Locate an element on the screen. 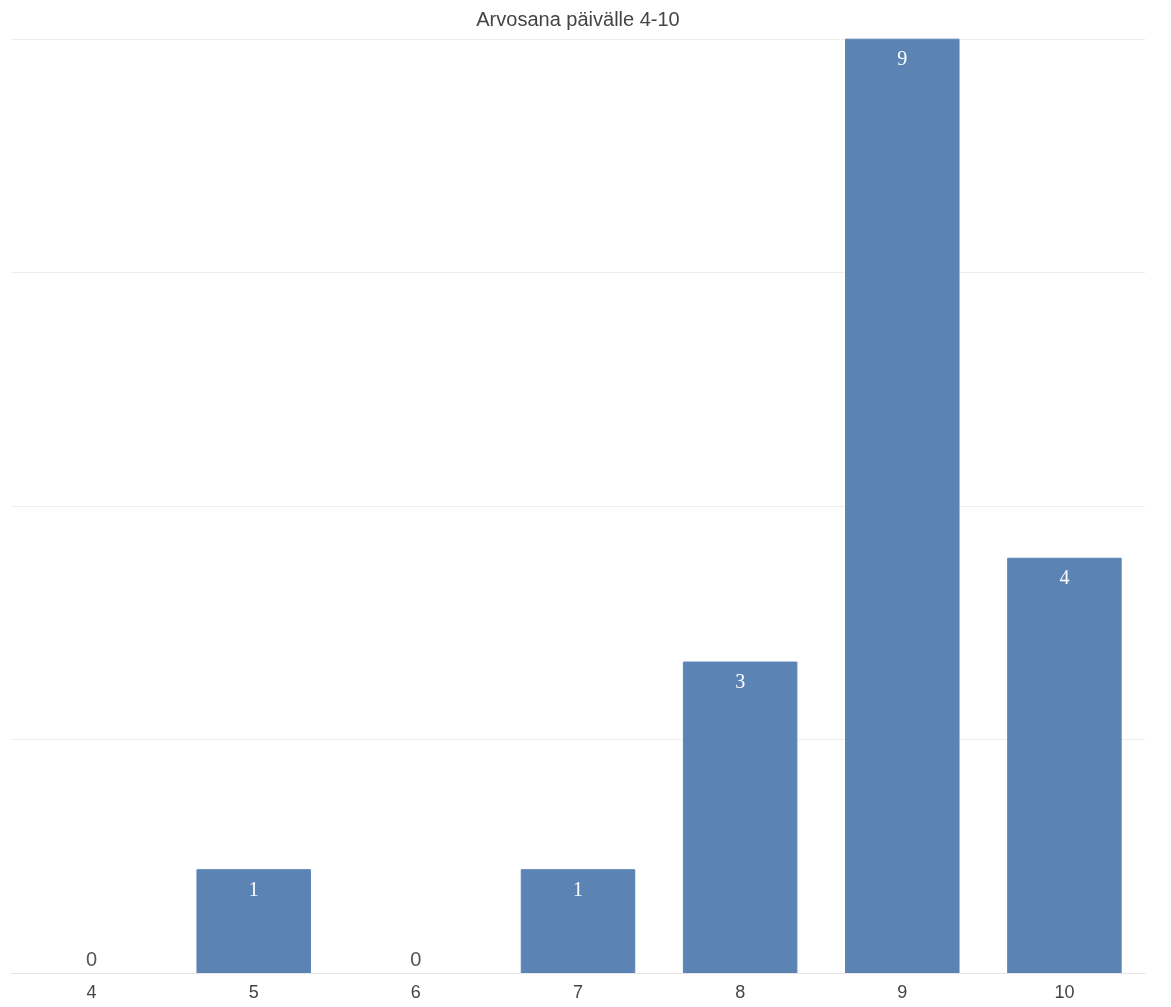 The height and width of the screenshot is (1007, 1171). chart-title: Arvosana päivälle 4-10 is located at coordinates (578, 18).